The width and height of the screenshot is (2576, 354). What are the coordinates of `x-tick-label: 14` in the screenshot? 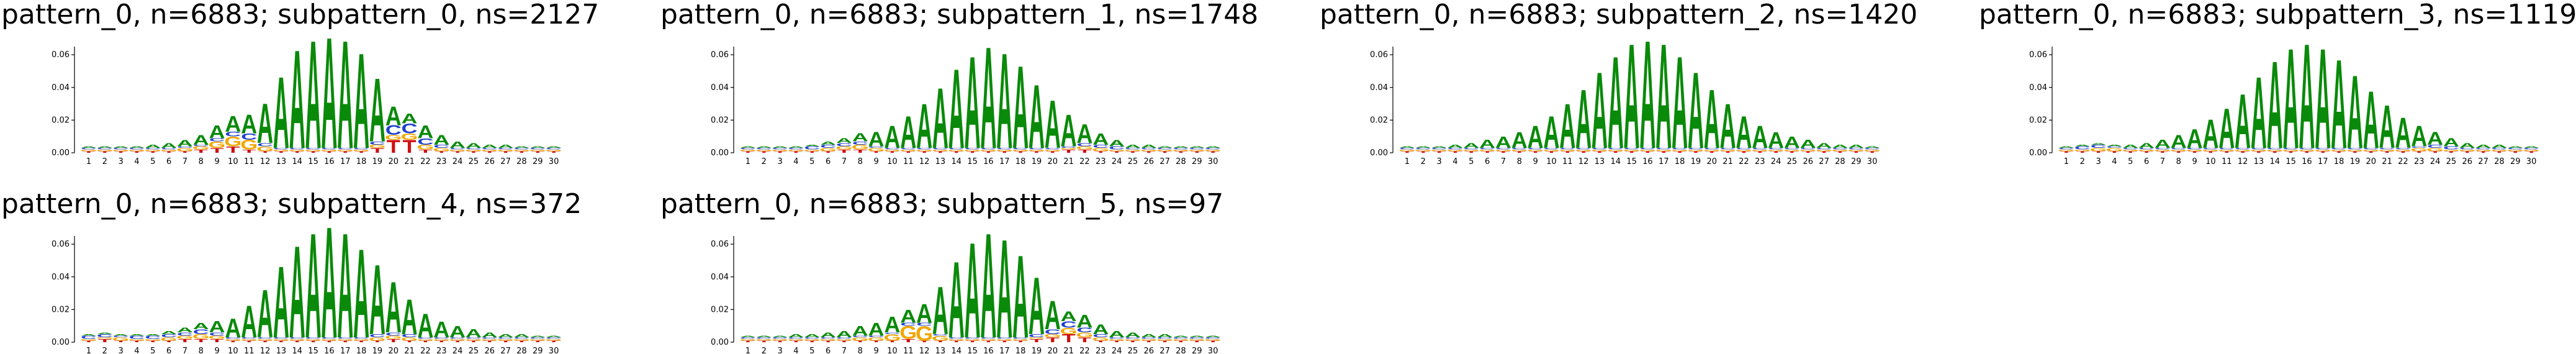 It's located at (297, 161).